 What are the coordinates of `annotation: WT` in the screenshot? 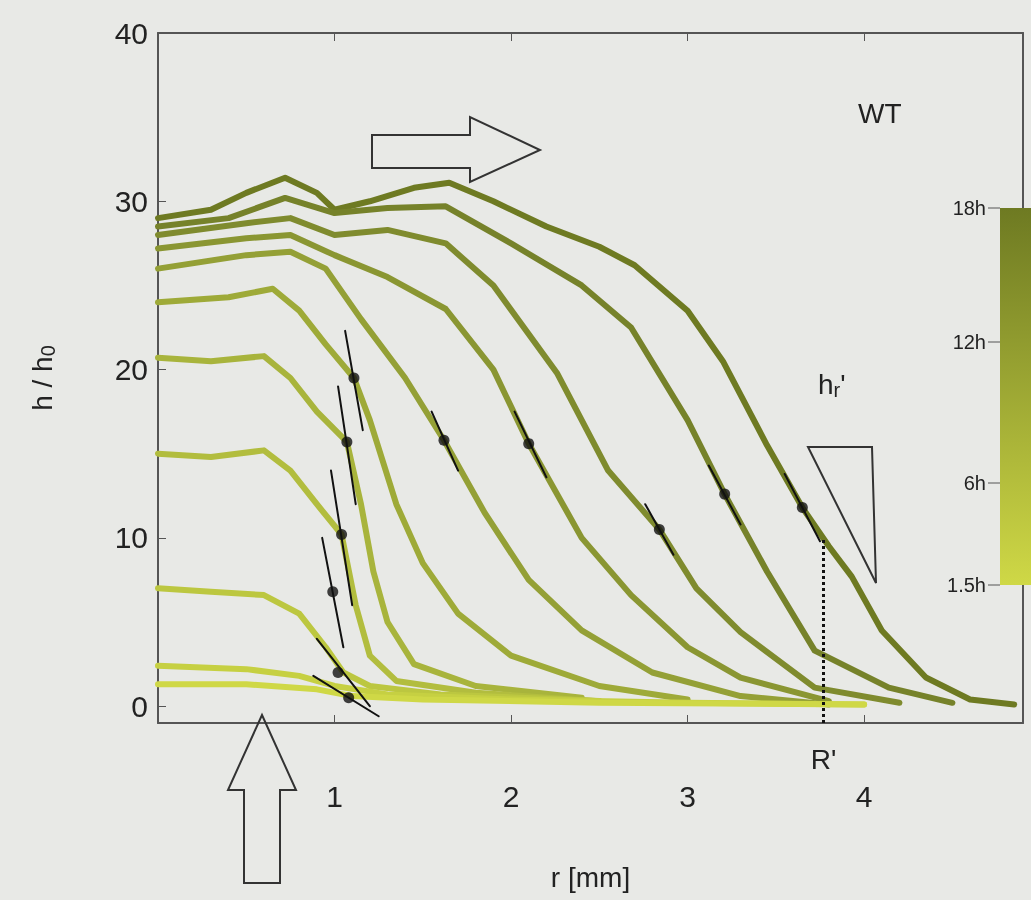 It's located at (880, 113).